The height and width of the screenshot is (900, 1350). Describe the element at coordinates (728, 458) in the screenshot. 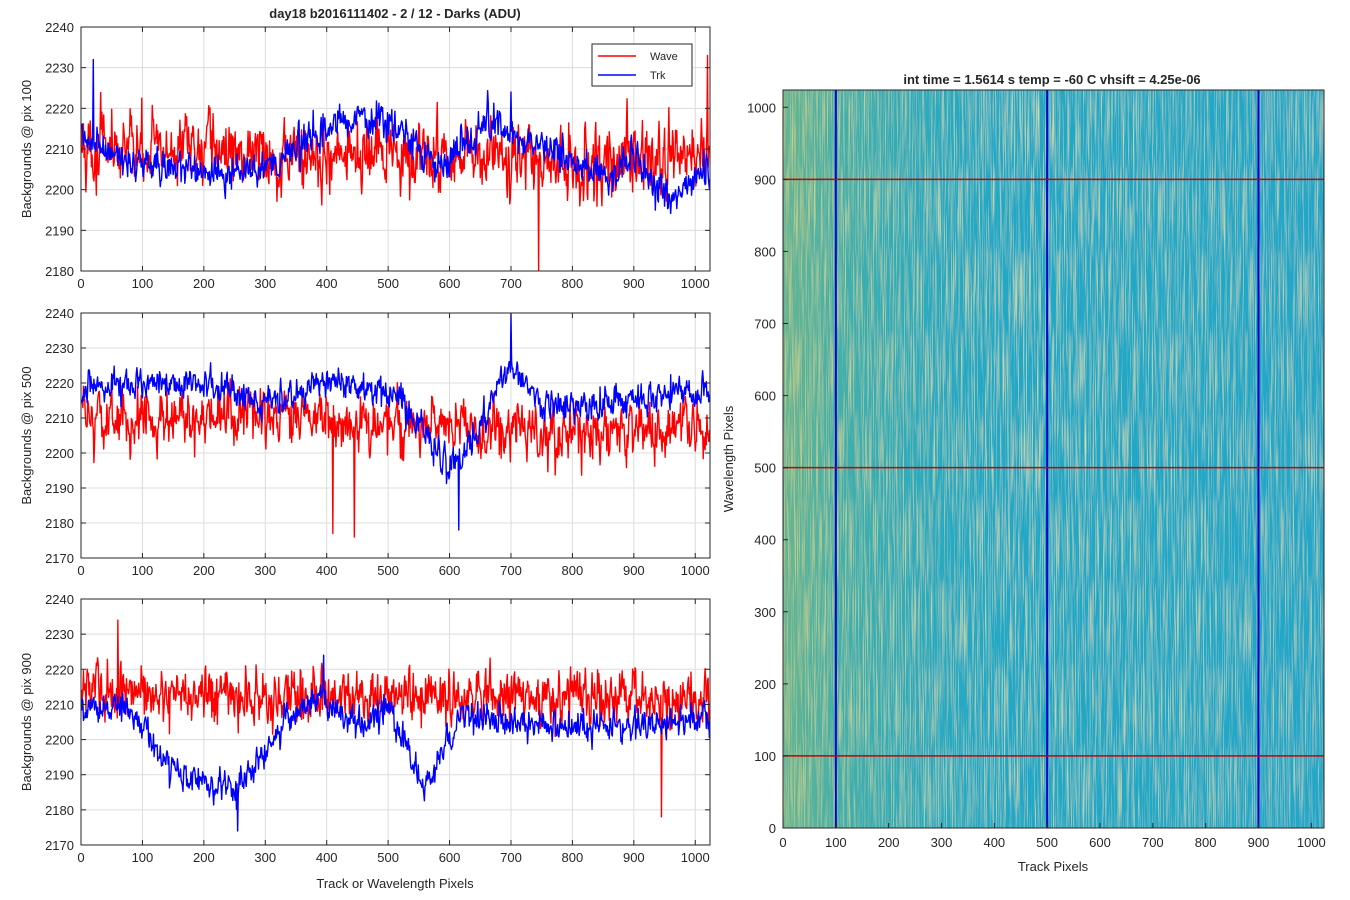

I see `heatmap-y-axis-label: Wavelength Pixels` at that location.